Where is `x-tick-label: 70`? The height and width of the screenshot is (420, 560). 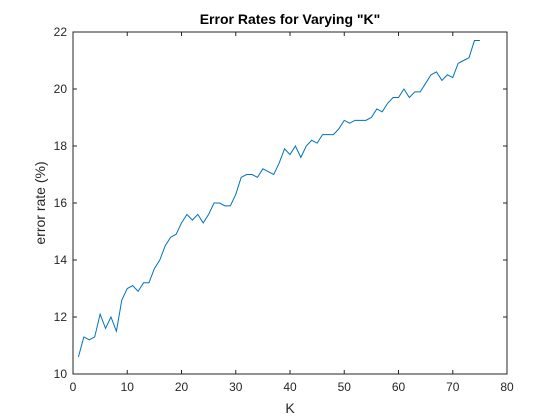
x-tick-label: 70 is located at coordinates (453, 387).